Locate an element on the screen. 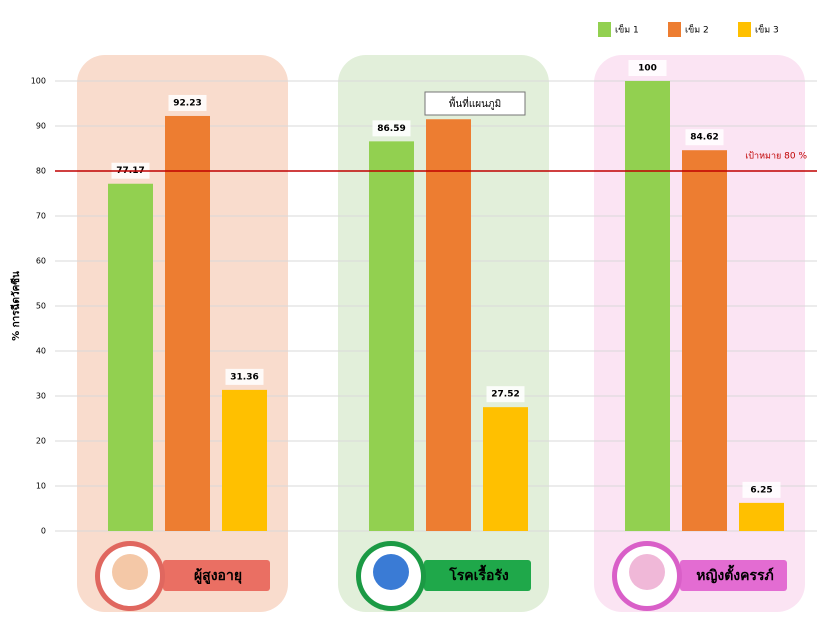  value-label: 92.23 is located at coordinates (187, 103).